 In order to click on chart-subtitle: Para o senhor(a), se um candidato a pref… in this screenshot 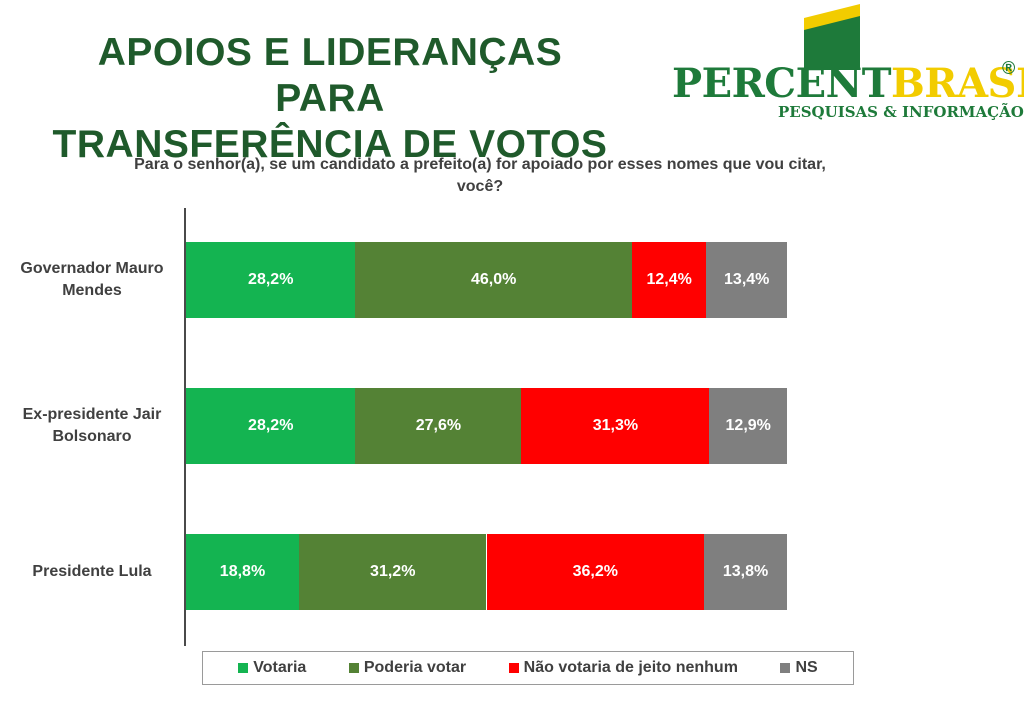, I will do `click(480, 175)`.